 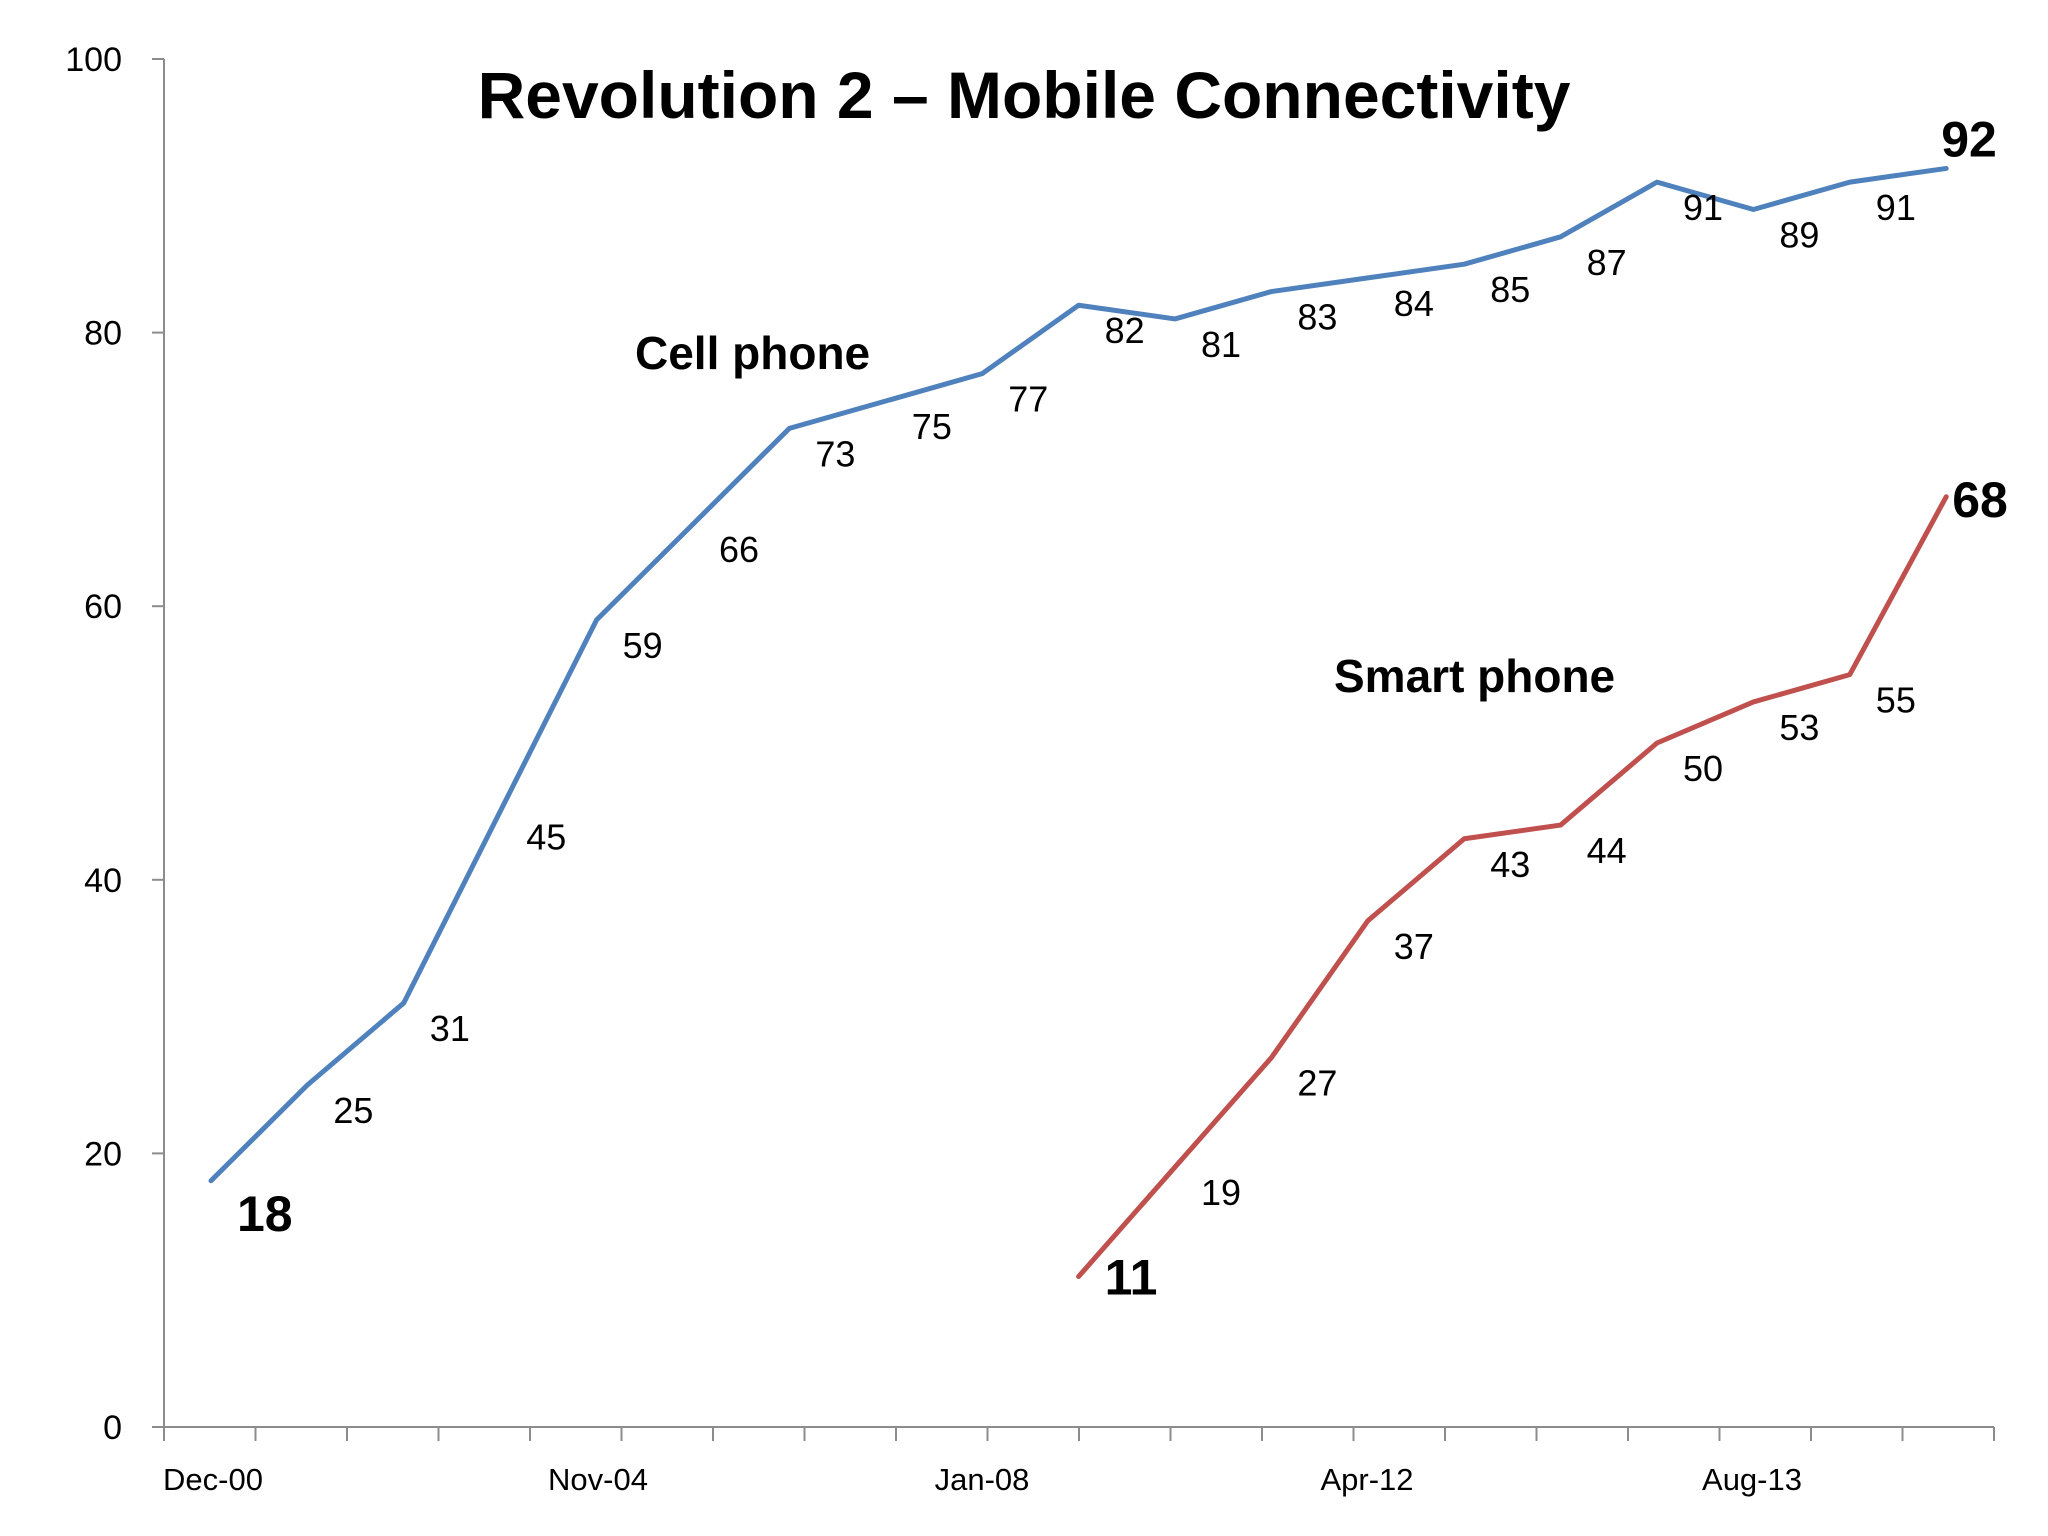 What do you see at coordinates (103, 607) in the screenshot?
I see `y-tick-label: 60` at bounding box center [103, 607].